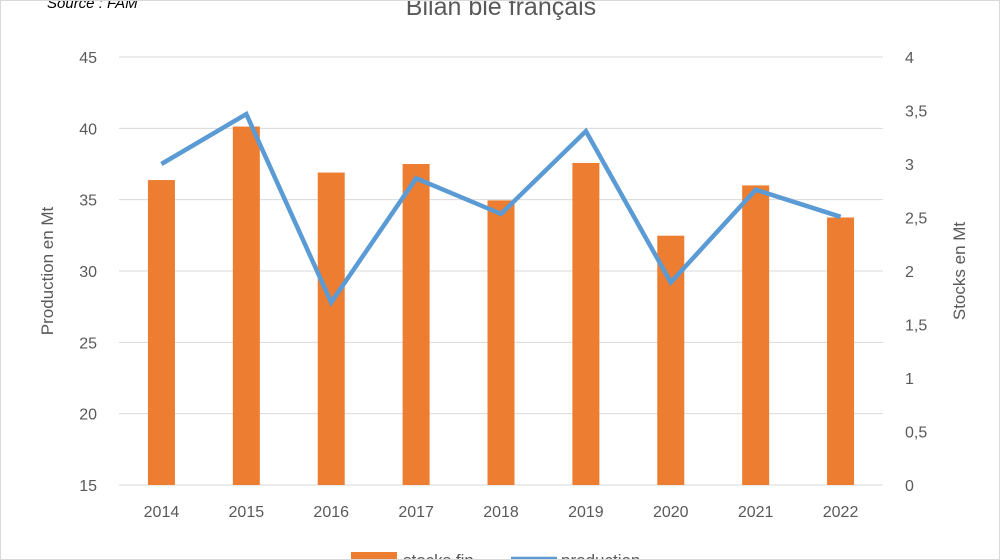 This screenshot has height=560, width=1000. What do you see at coordinates (88, 58) in the screenshot?
I see `y-tick-label: 45` at bounding box center [88, 58].